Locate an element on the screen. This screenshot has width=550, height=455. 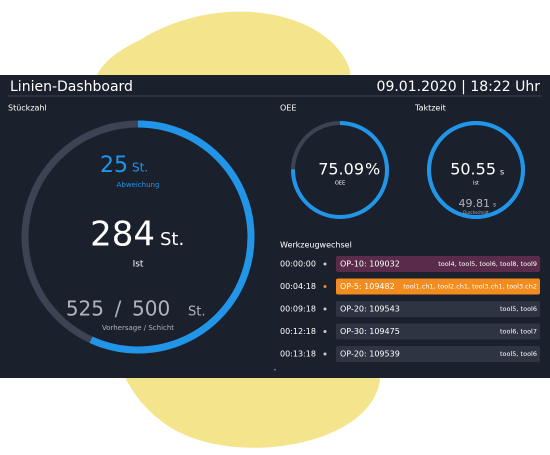
title: Linien-Dashboard is located at coordinates (71, 87).